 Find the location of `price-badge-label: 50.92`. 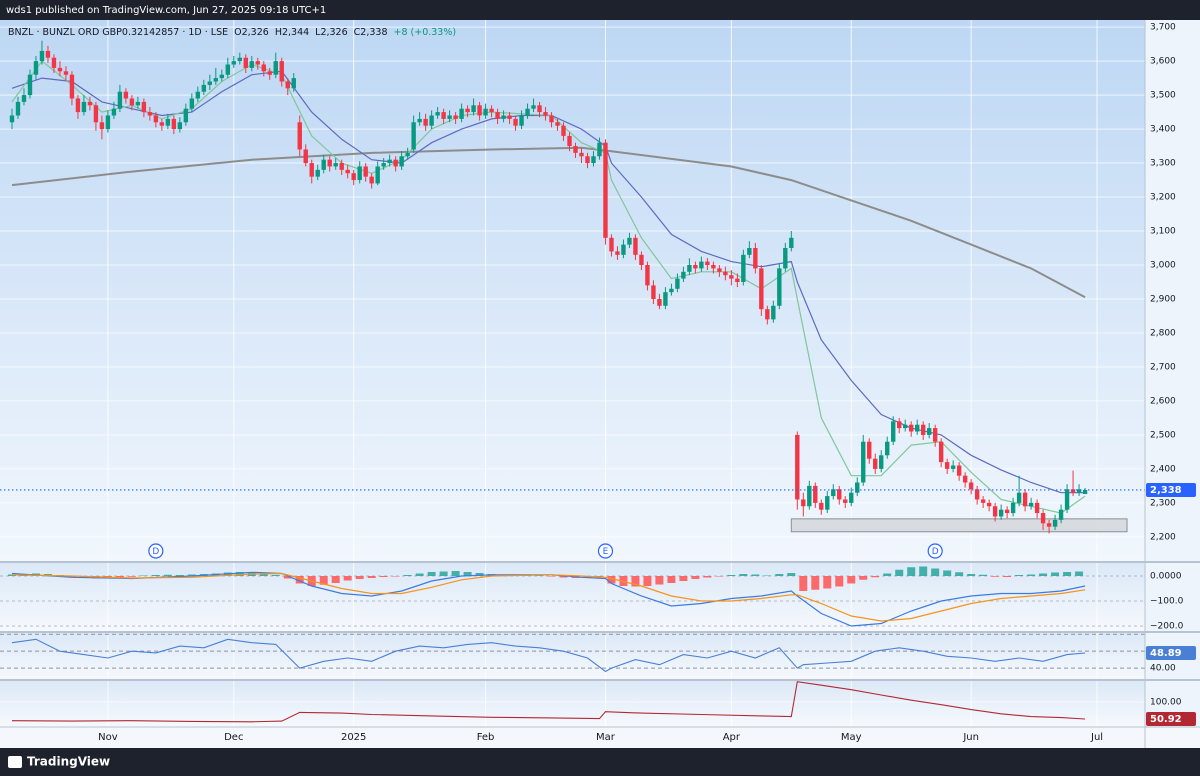

price-badge-label: 50.92 is located at coordinates (1166, 719).